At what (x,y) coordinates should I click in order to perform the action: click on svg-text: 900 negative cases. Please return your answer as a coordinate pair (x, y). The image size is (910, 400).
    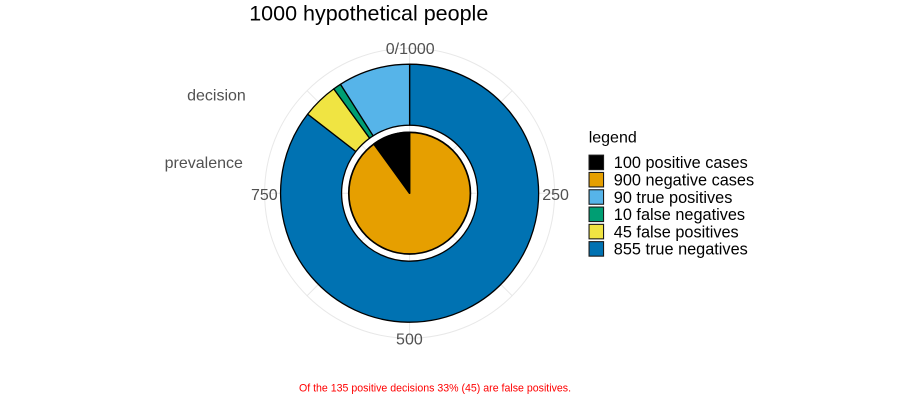
    Looking at the image, I should click on (684, 181).